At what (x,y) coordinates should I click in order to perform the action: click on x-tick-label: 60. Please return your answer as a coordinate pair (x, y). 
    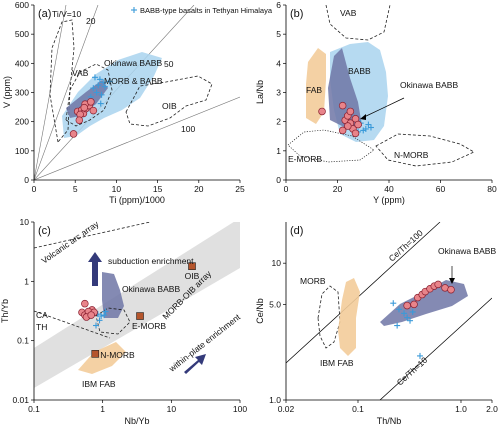
    Looking at the image, I should click on (441, 189).